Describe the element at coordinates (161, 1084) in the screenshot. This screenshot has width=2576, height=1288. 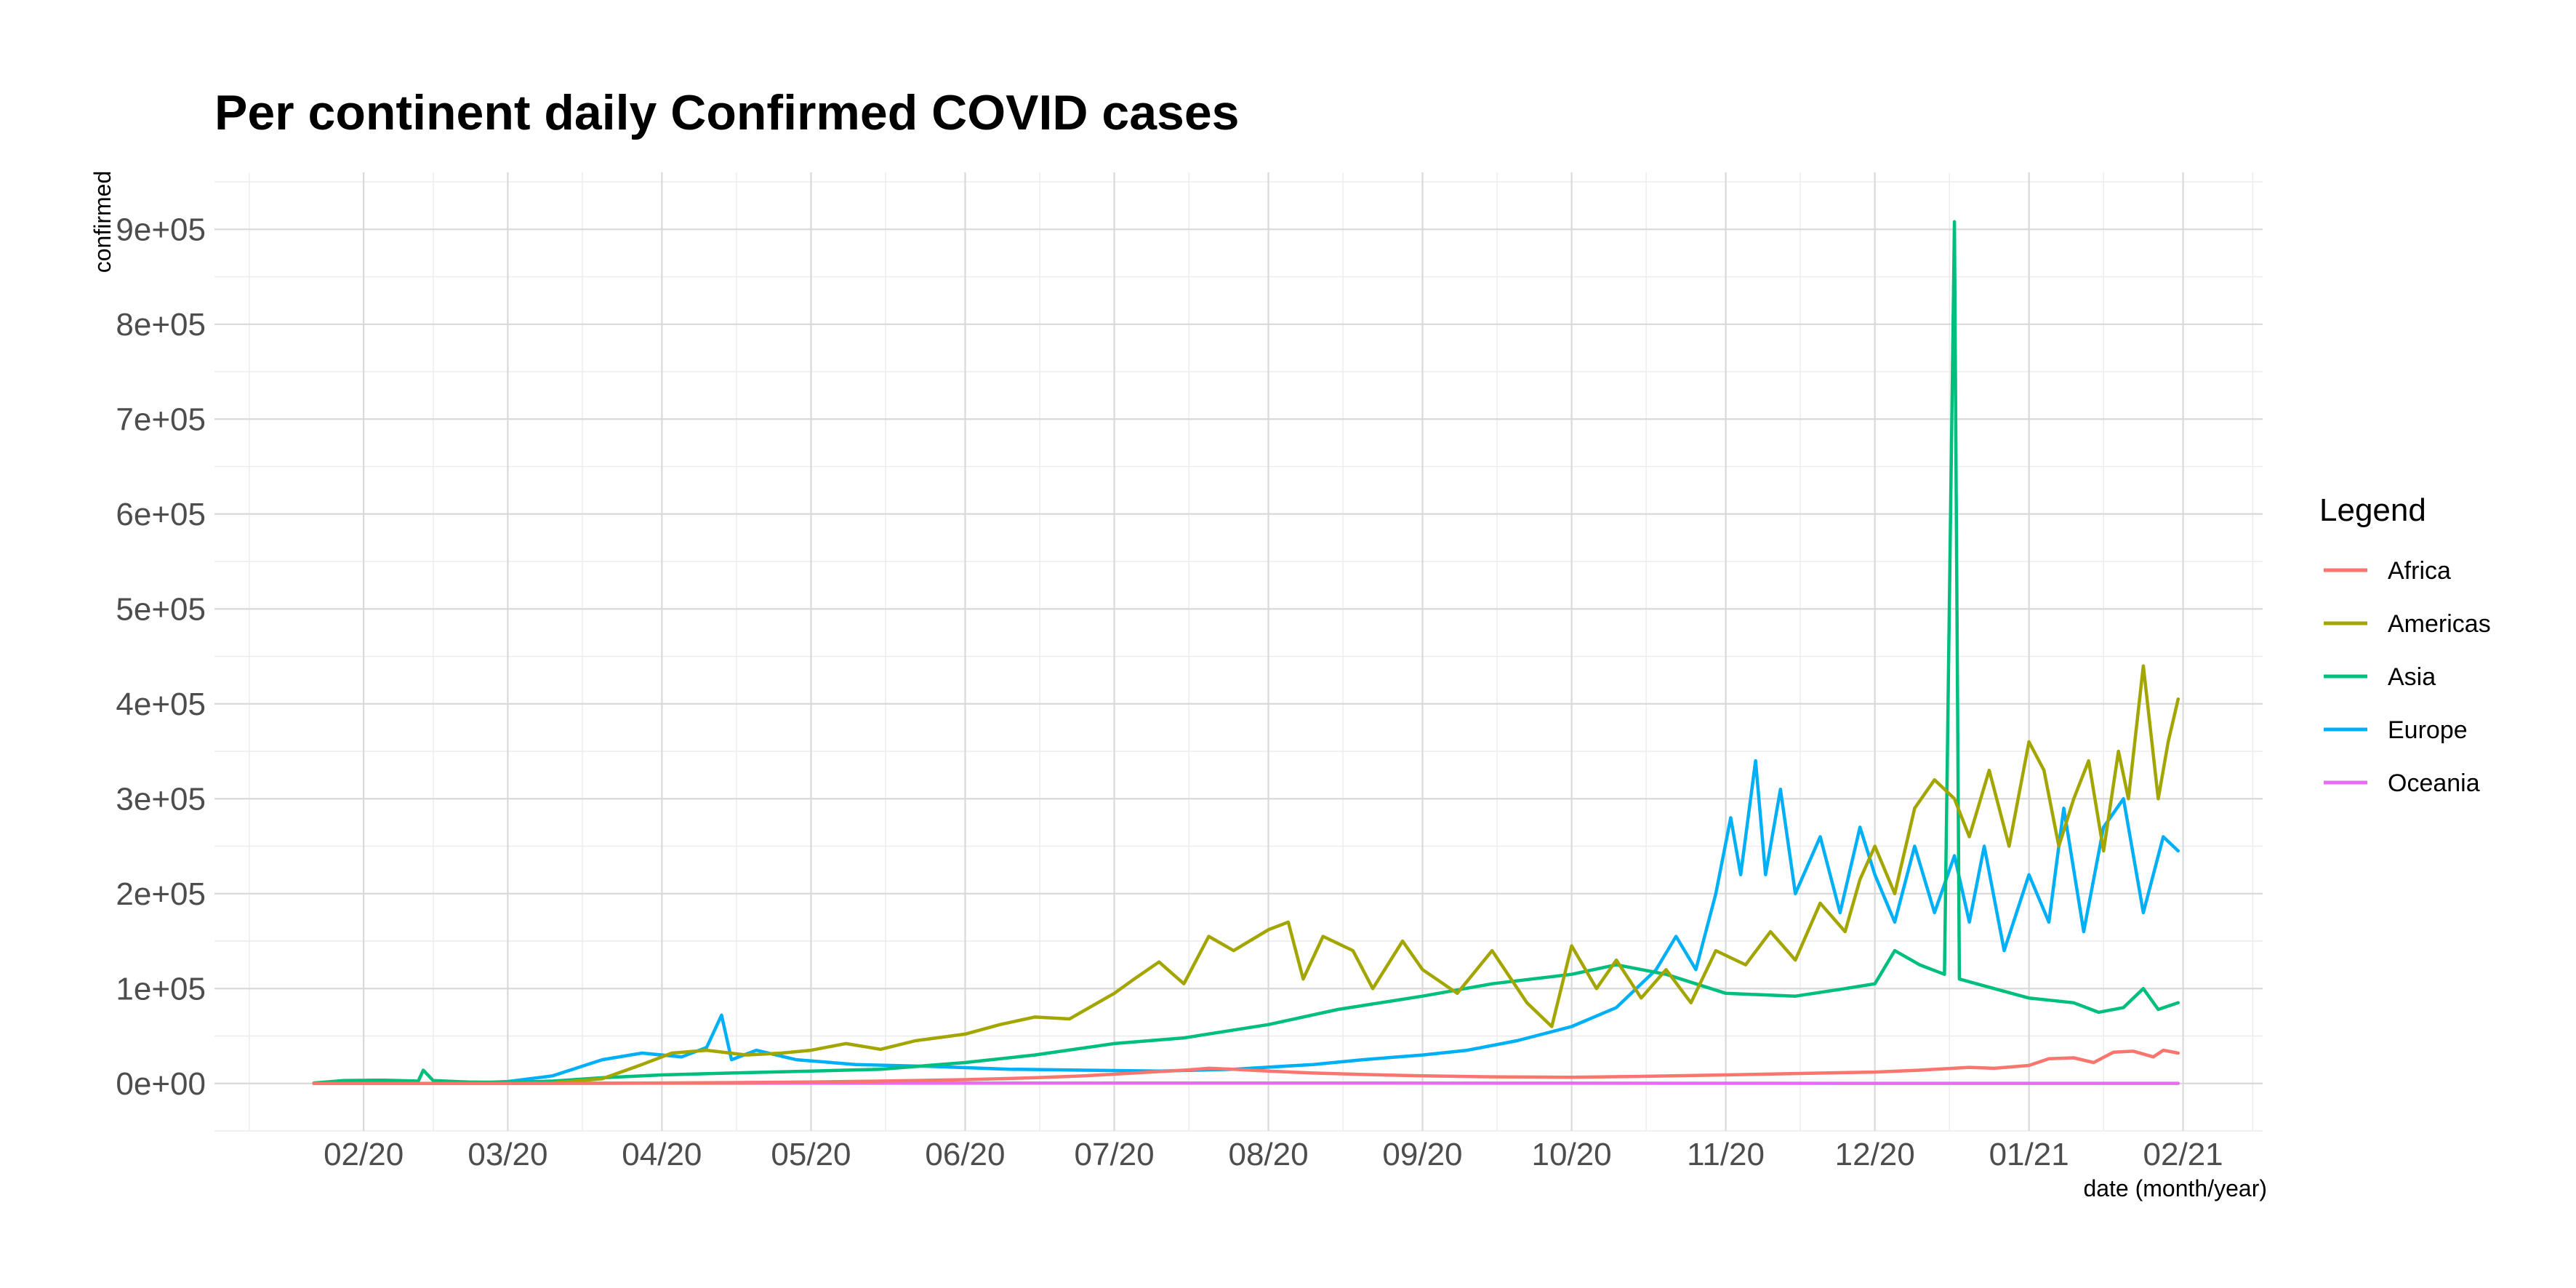
I see `y-tick-label: 0e+00` at that location.